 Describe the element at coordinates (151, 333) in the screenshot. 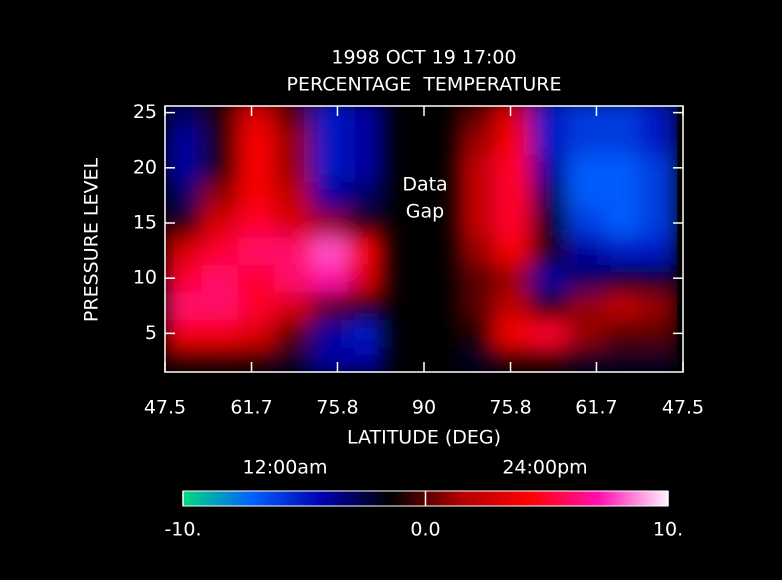

I see `y-tick-label: 5` at that location.